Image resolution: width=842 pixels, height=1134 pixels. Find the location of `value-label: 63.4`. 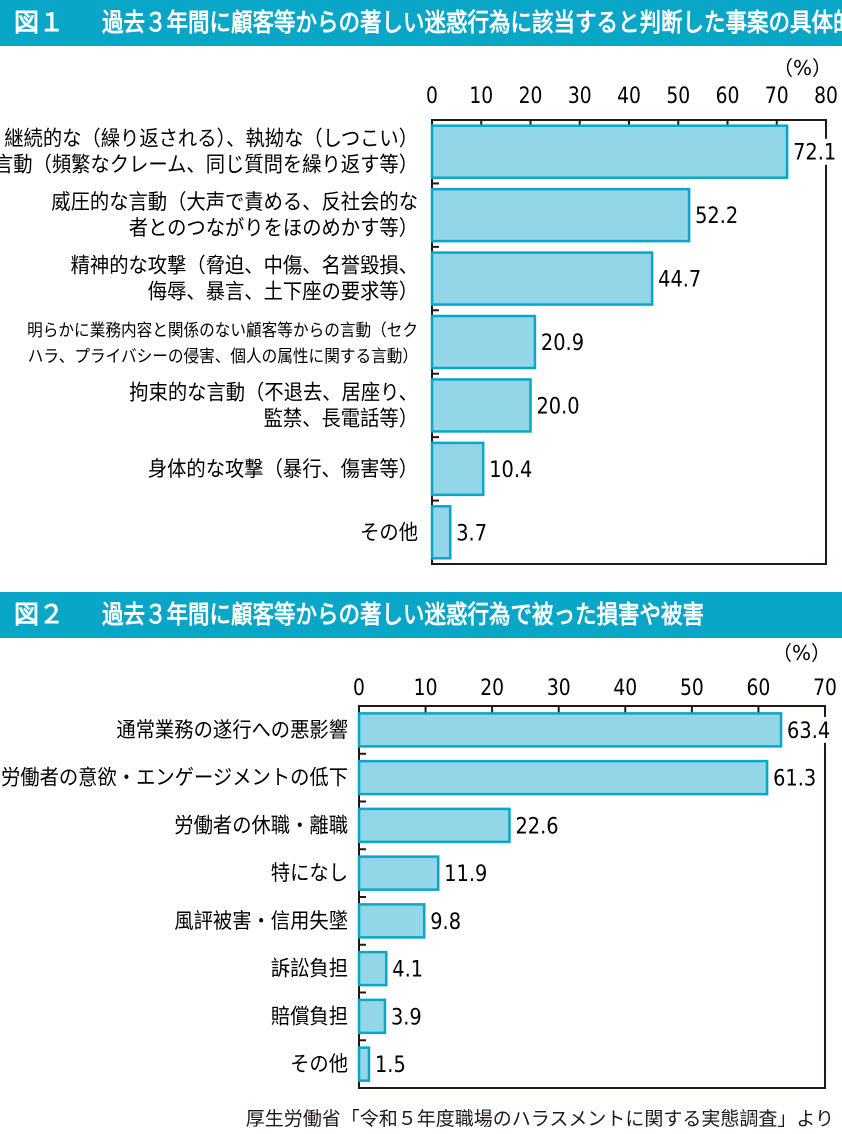

value-label: 63.4 is located at coordinates (808, 730).